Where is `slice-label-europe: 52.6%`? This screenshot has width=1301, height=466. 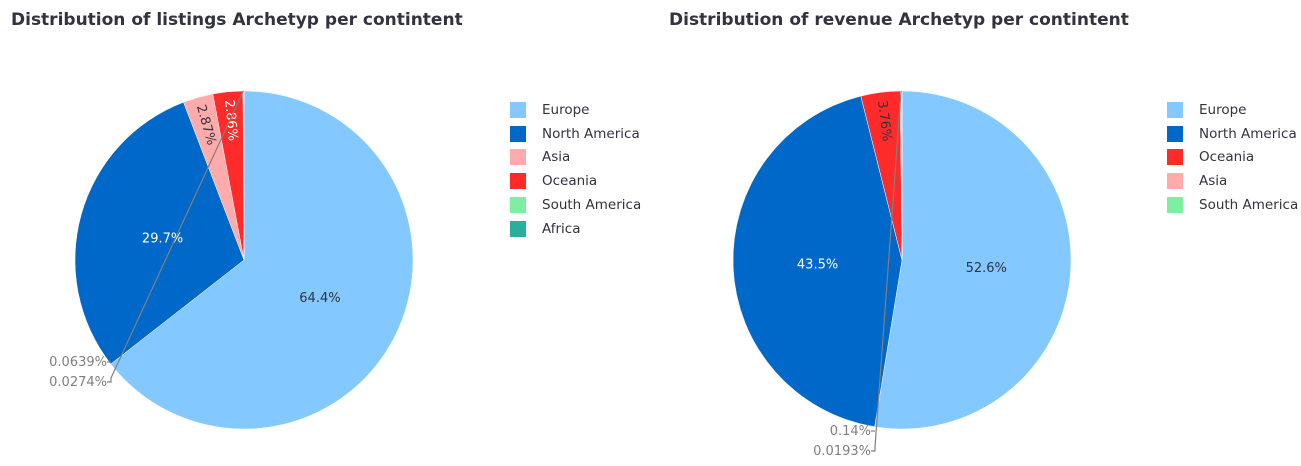
slice-label-europe: 52.6% is located at coordinates (986, 268).